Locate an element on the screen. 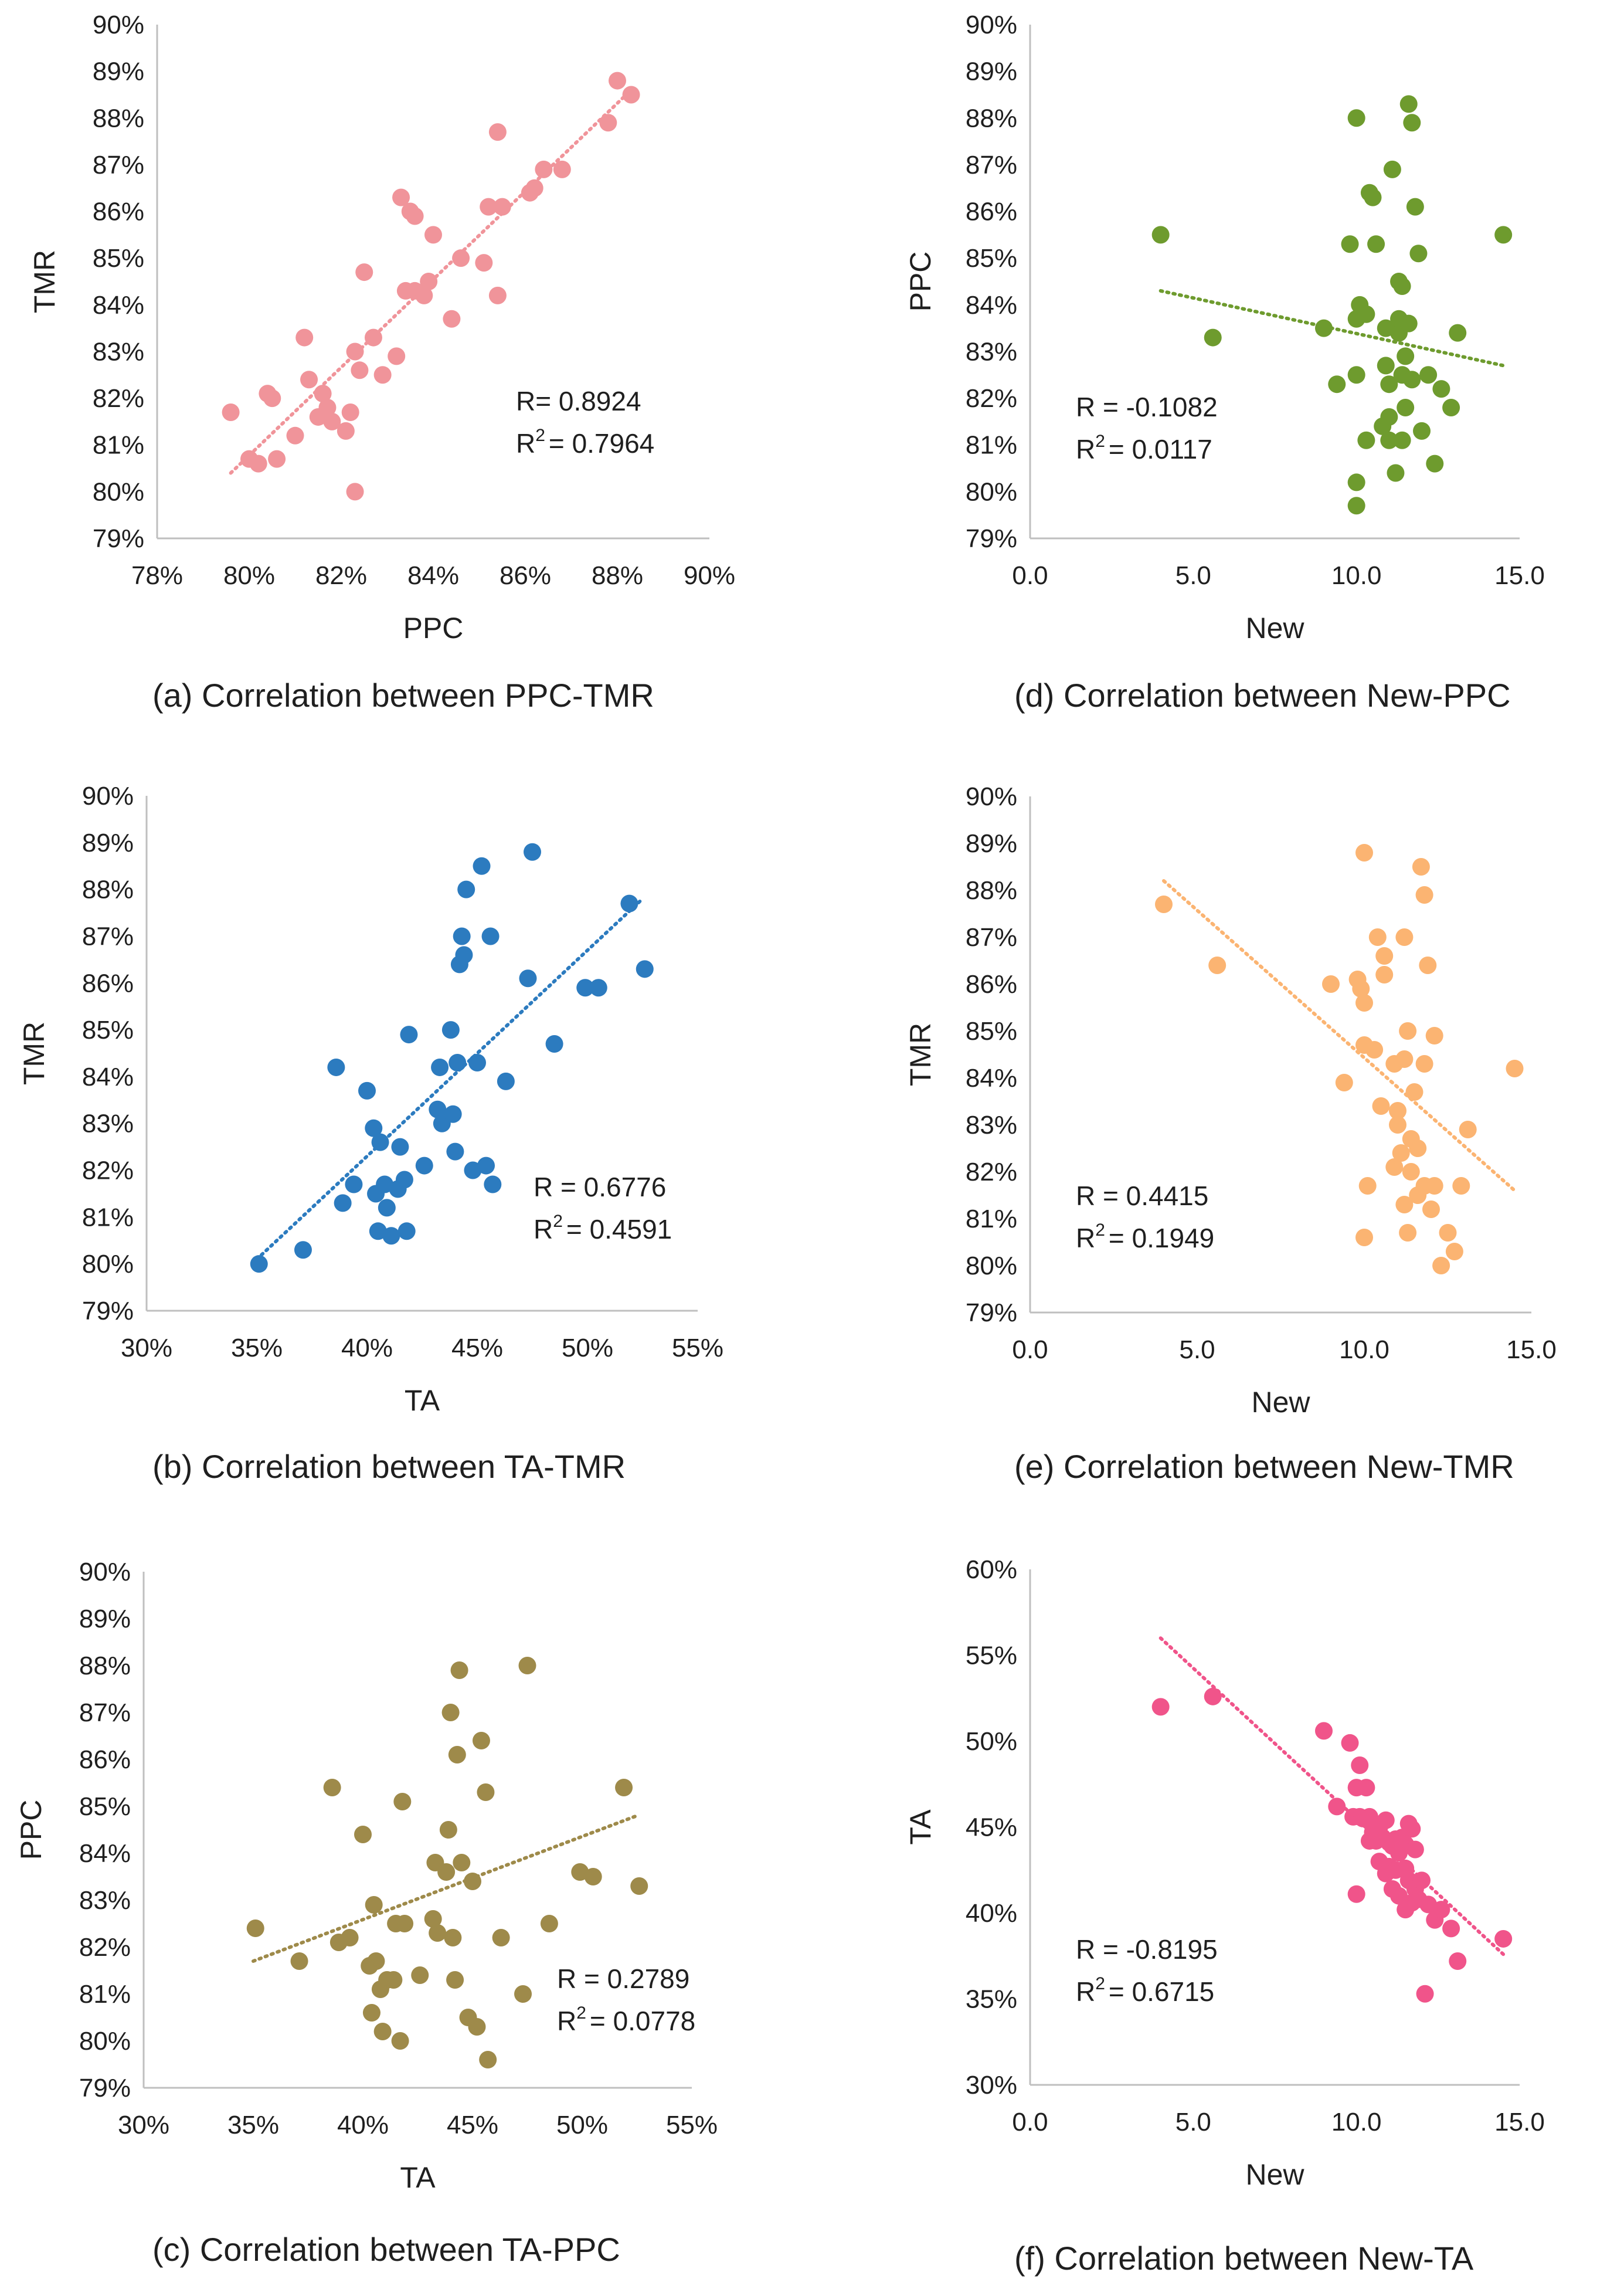  y-tick-label: 89% is located at coordinates (105, 1619).